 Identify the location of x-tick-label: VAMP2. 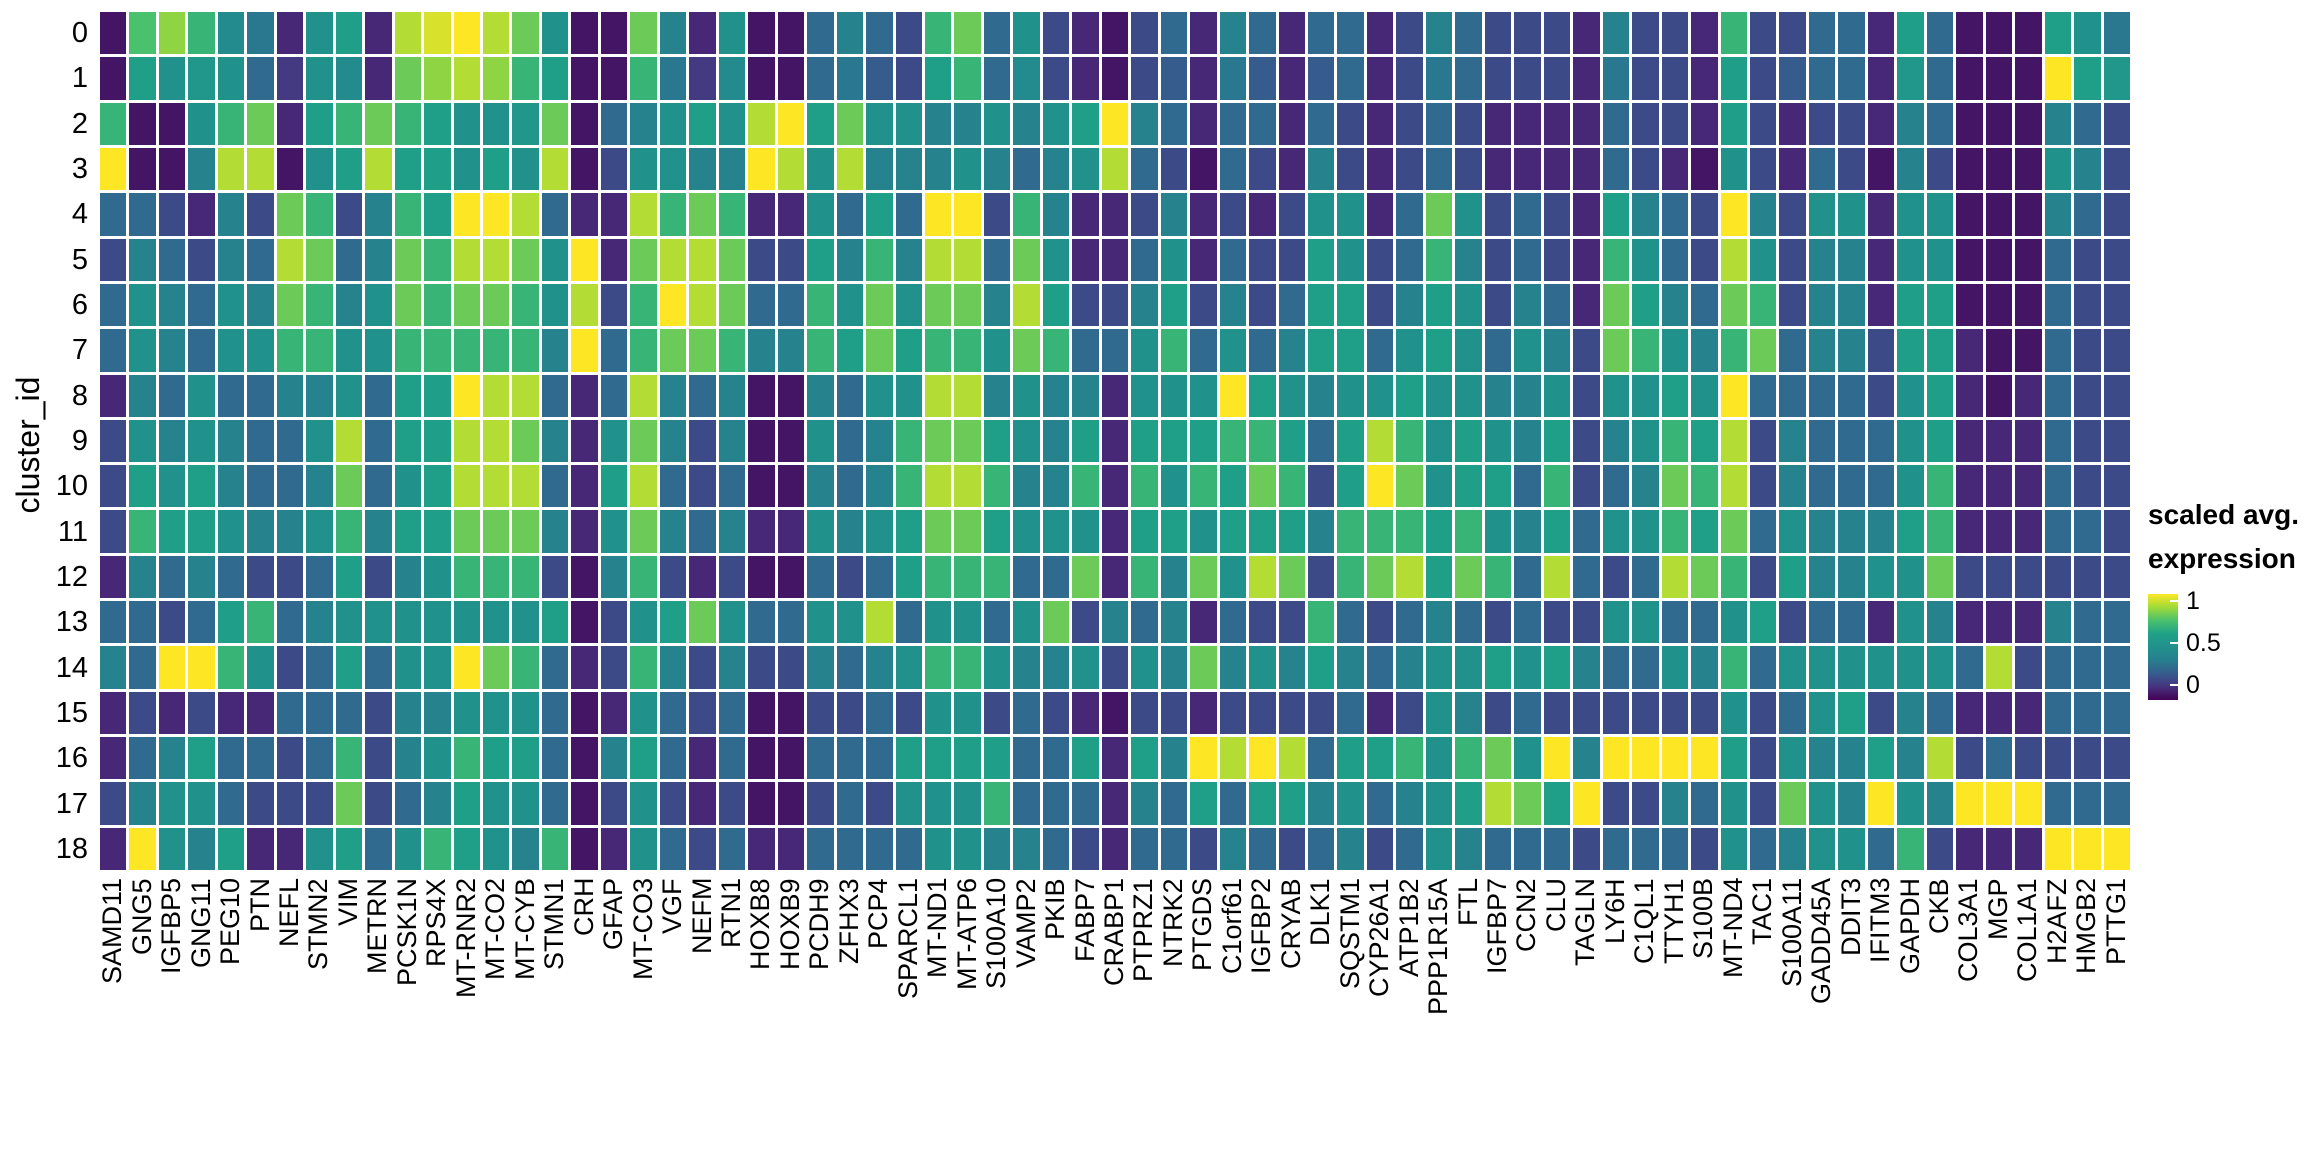
(1025, 923).